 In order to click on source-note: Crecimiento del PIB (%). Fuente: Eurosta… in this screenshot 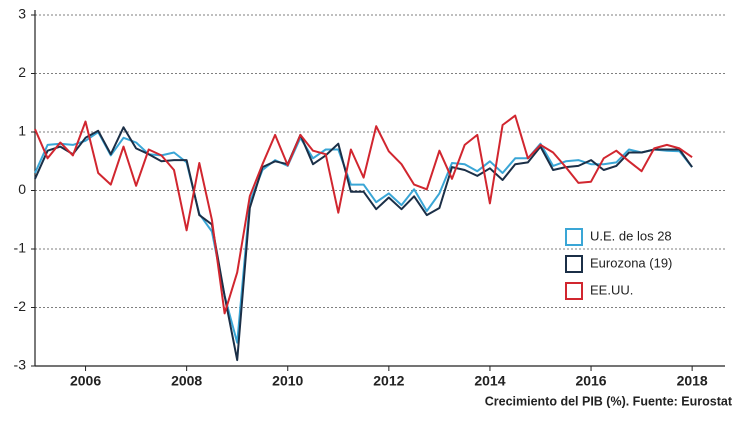, I will do `click(609, 401)`.